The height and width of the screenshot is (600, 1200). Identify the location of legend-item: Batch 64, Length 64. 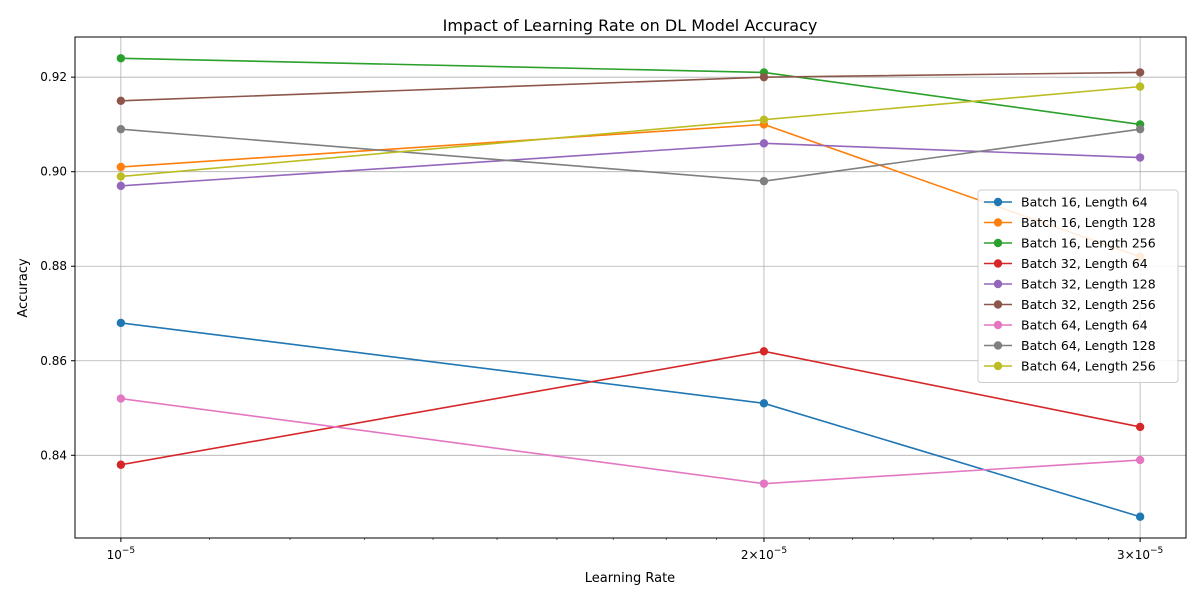
(1066, 325).